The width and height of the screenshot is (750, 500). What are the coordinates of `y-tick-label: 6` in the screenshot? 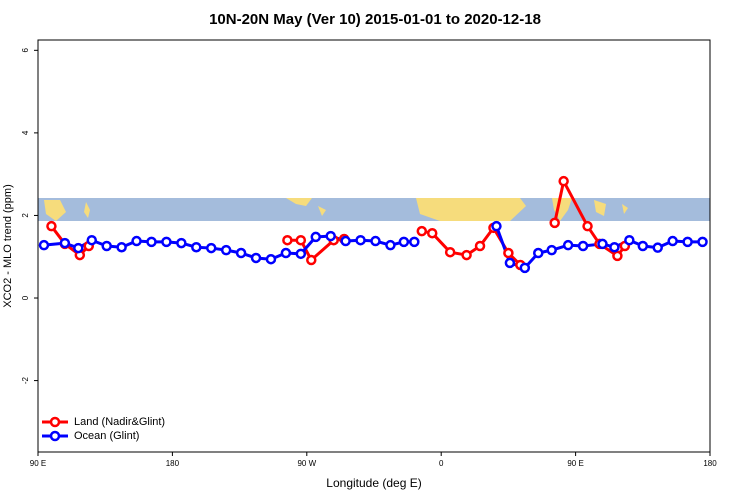 It's located at (25, 50).